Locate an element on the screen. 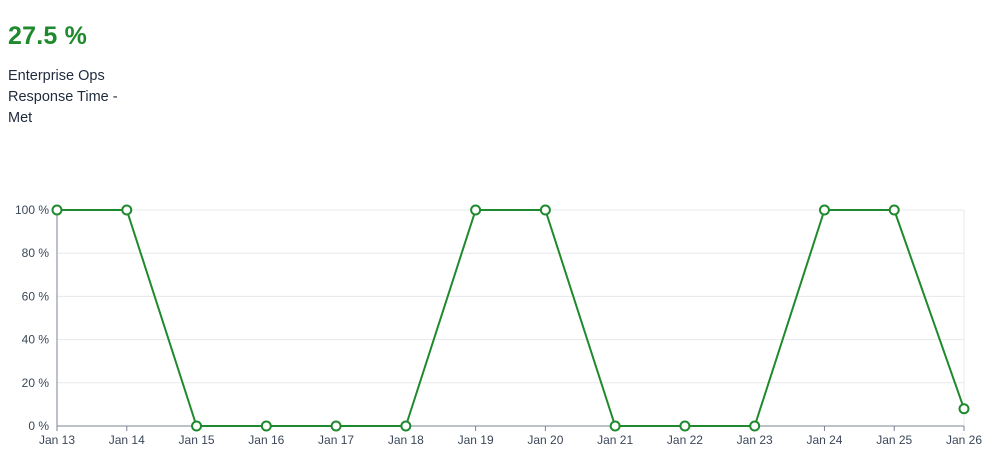 Image resolution: width=999 pixels, height=470 pixels. x-tick-label: Jan 15 is located at coordinates (197, 440).